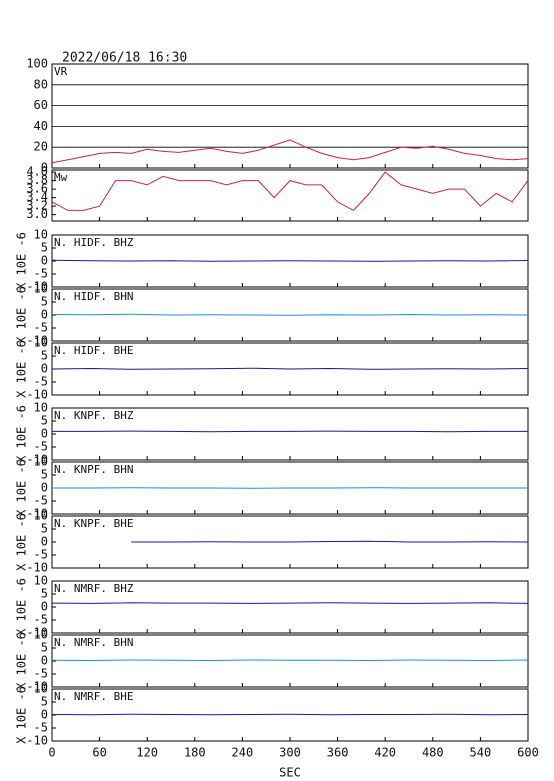  I want to click on panel-label: N. NMRF. BHE, so click(93, 696).